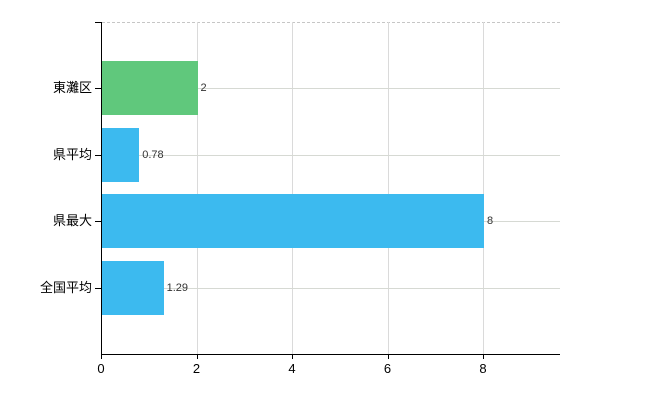 This screenshot has height=400, width=650. I want to click on category-label: 県最大, so click(72, 221).